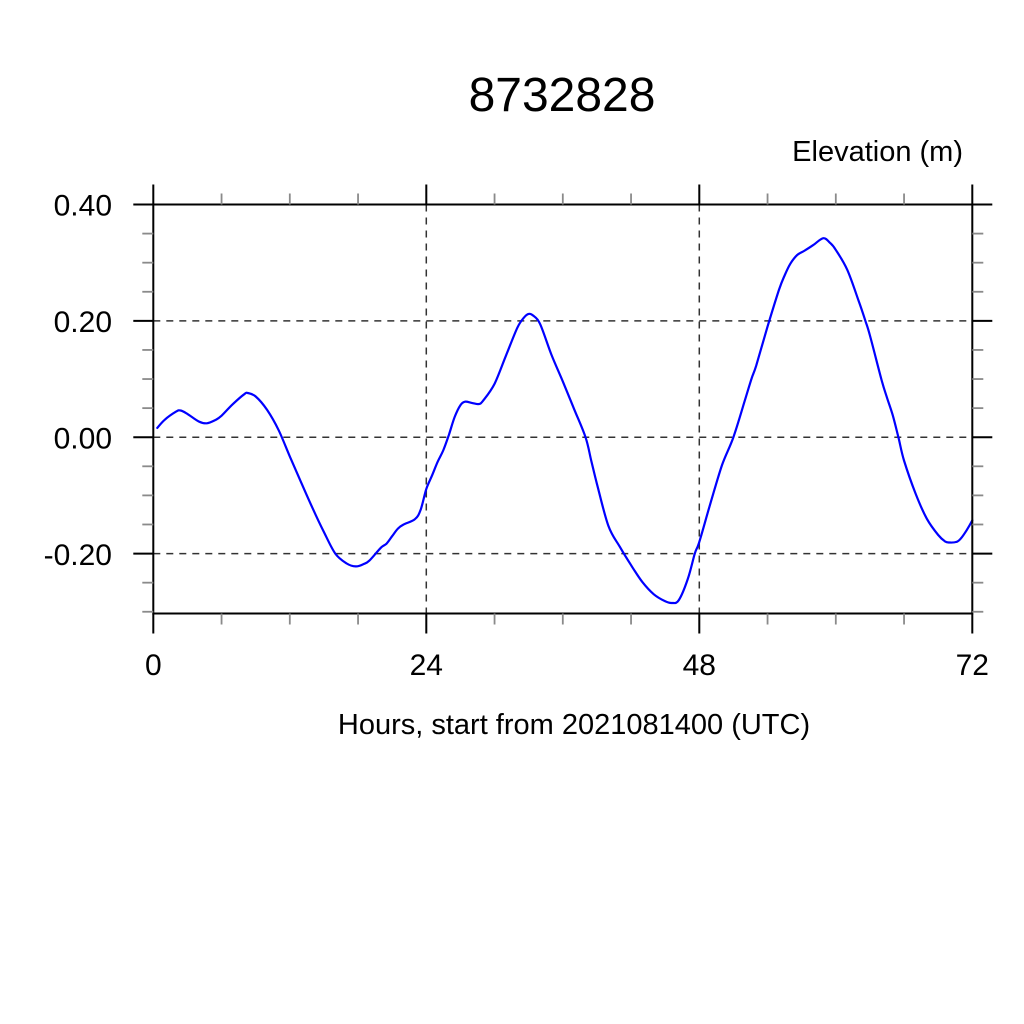 The image size is (1024, 1024). Describe the element at coordinates (78, 555) in the screenshot. I see `y-tick-label: -0.20` at that location.